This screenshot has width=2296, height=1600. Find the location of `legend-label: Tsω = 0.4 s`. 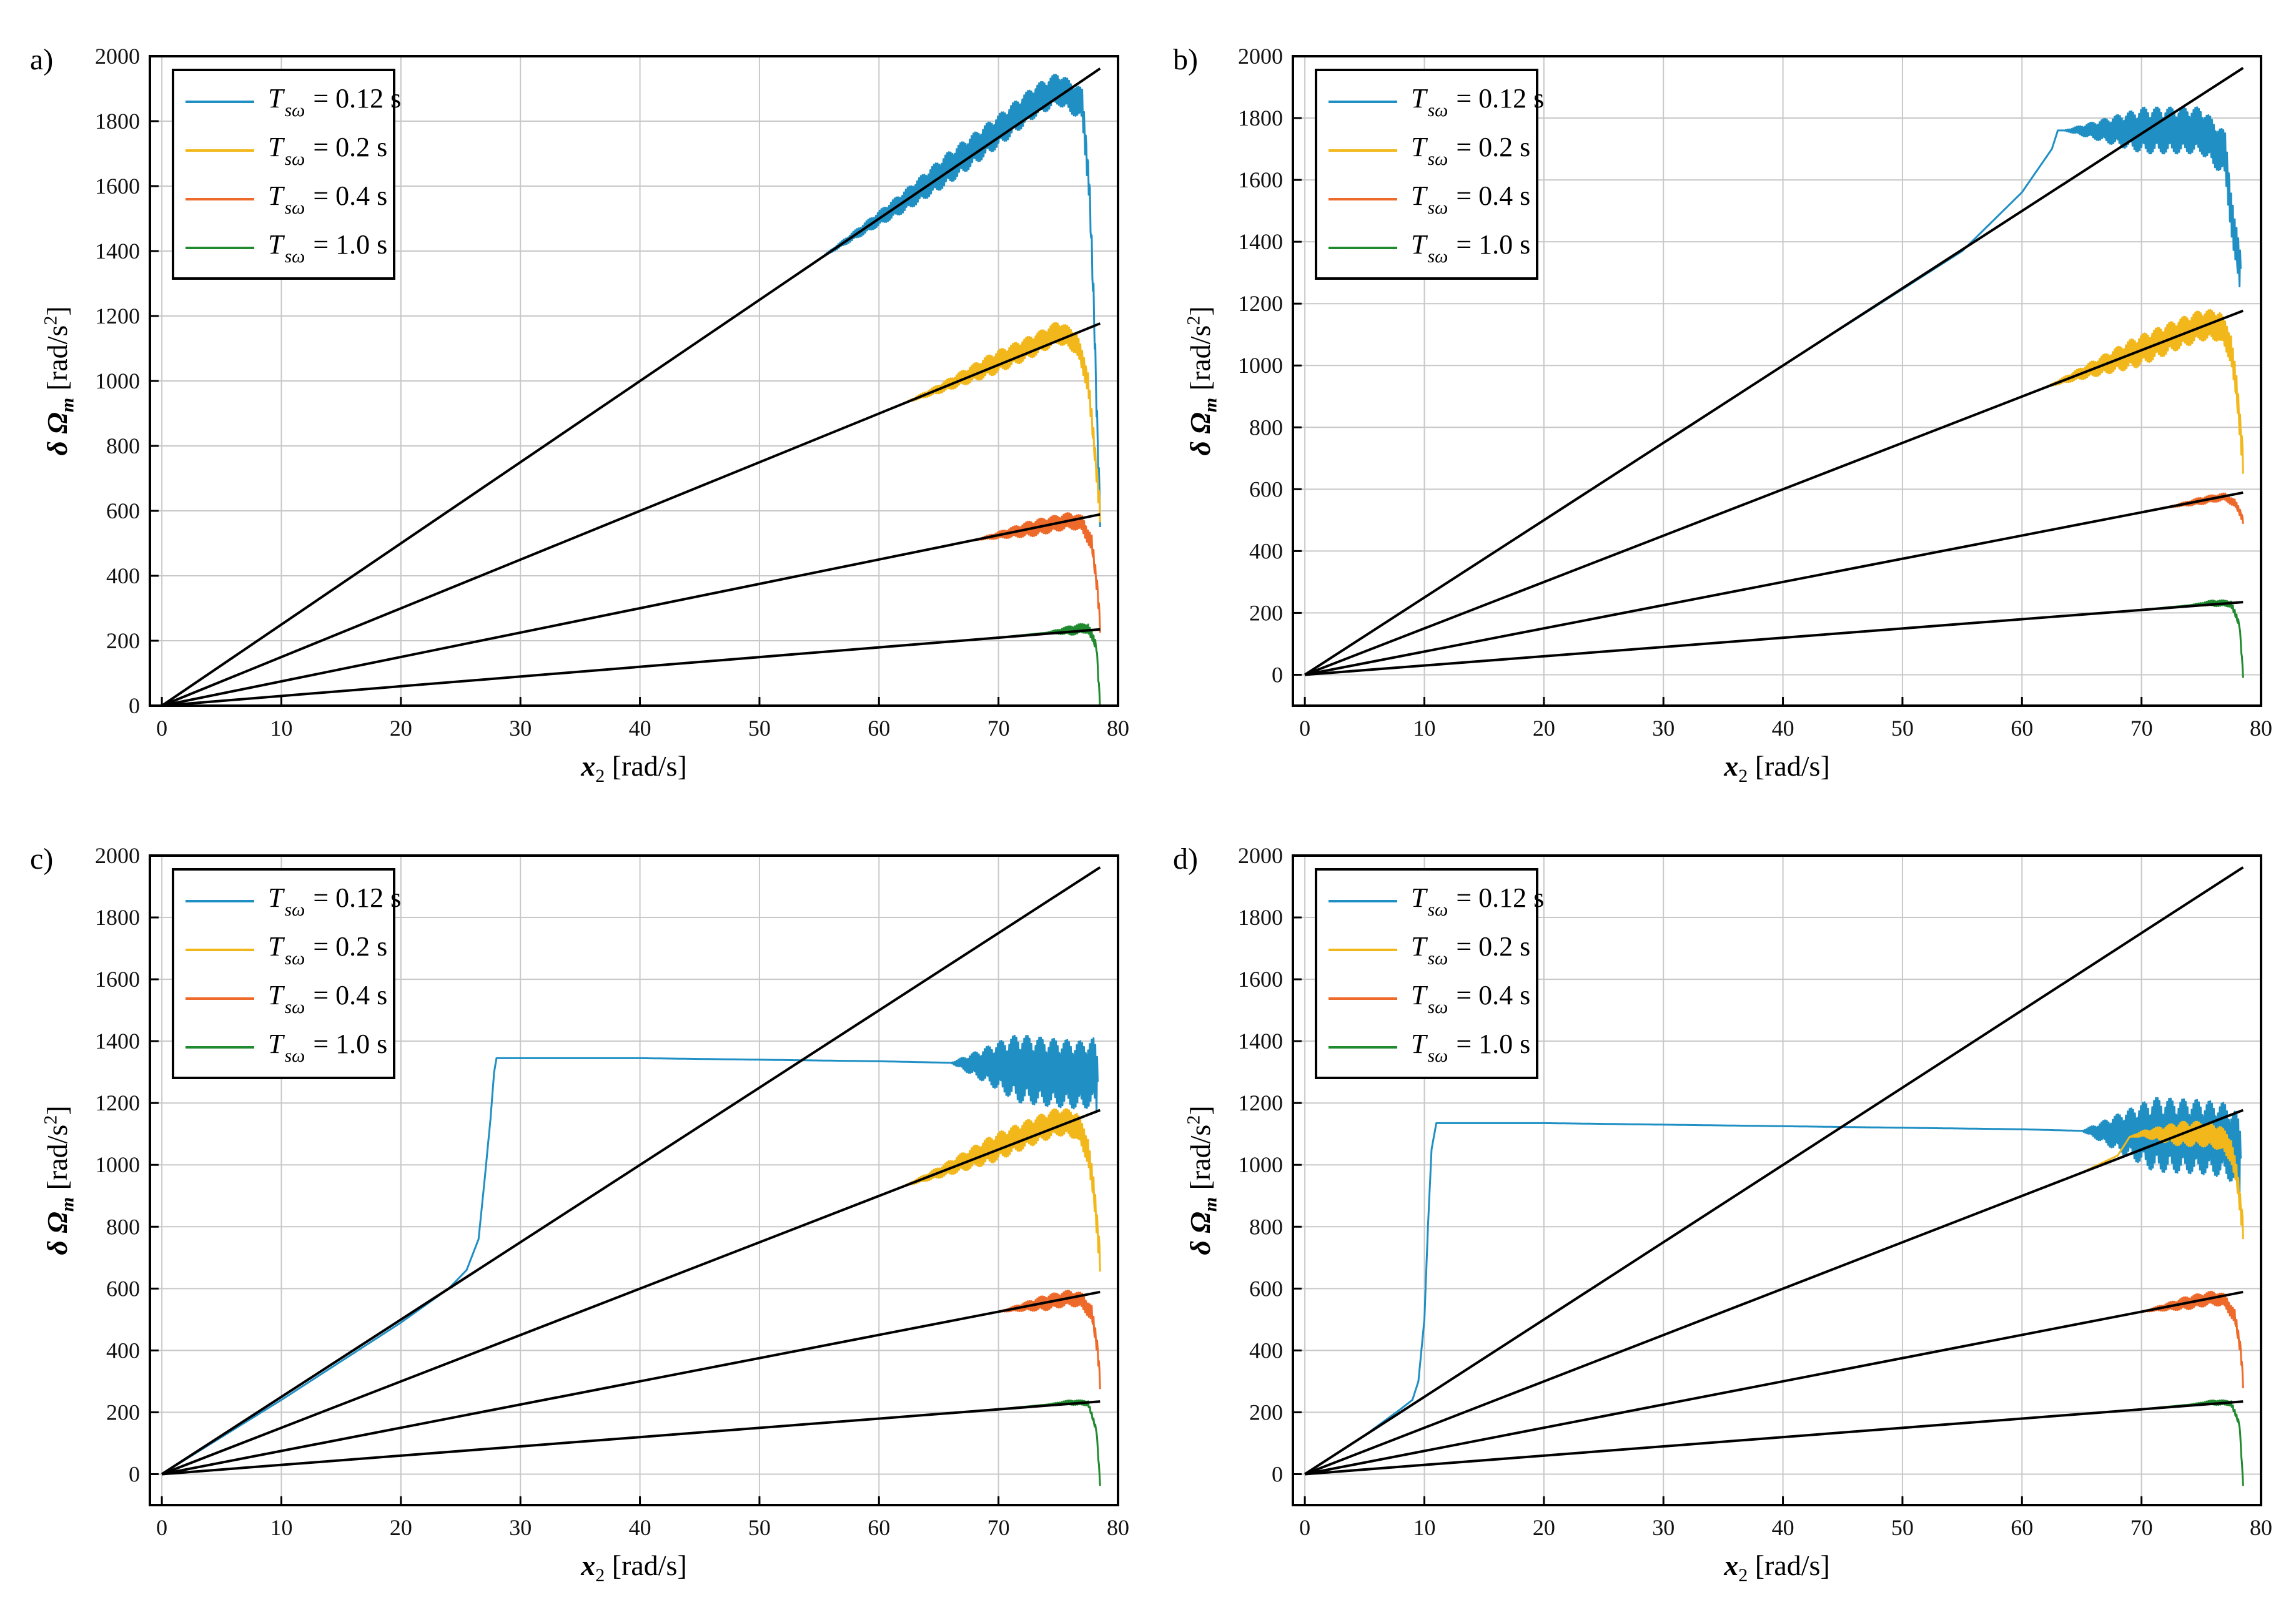

legend-label: Tsω = 0.4 s is located at coordinates (1471, 998).